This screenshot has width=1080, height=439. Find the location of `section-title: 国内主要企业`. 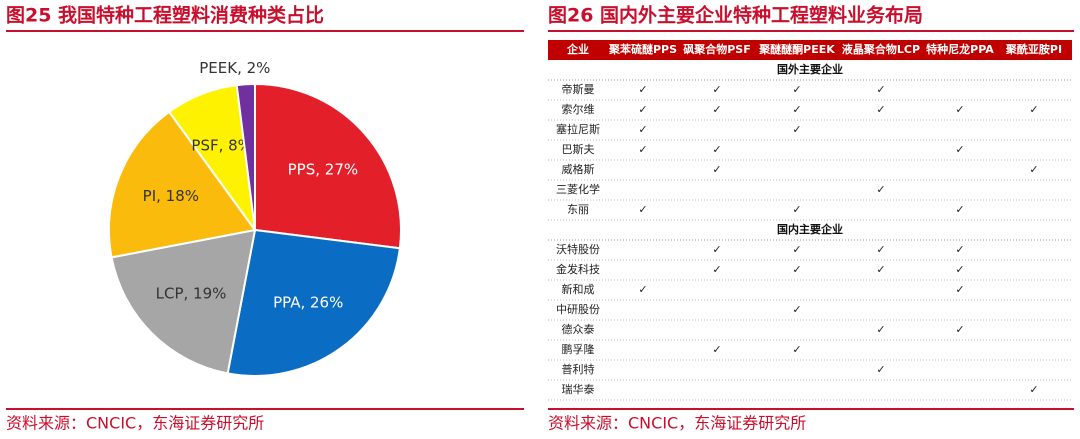

section-title: 国内主要企业 is located at coordinates (810, 229).